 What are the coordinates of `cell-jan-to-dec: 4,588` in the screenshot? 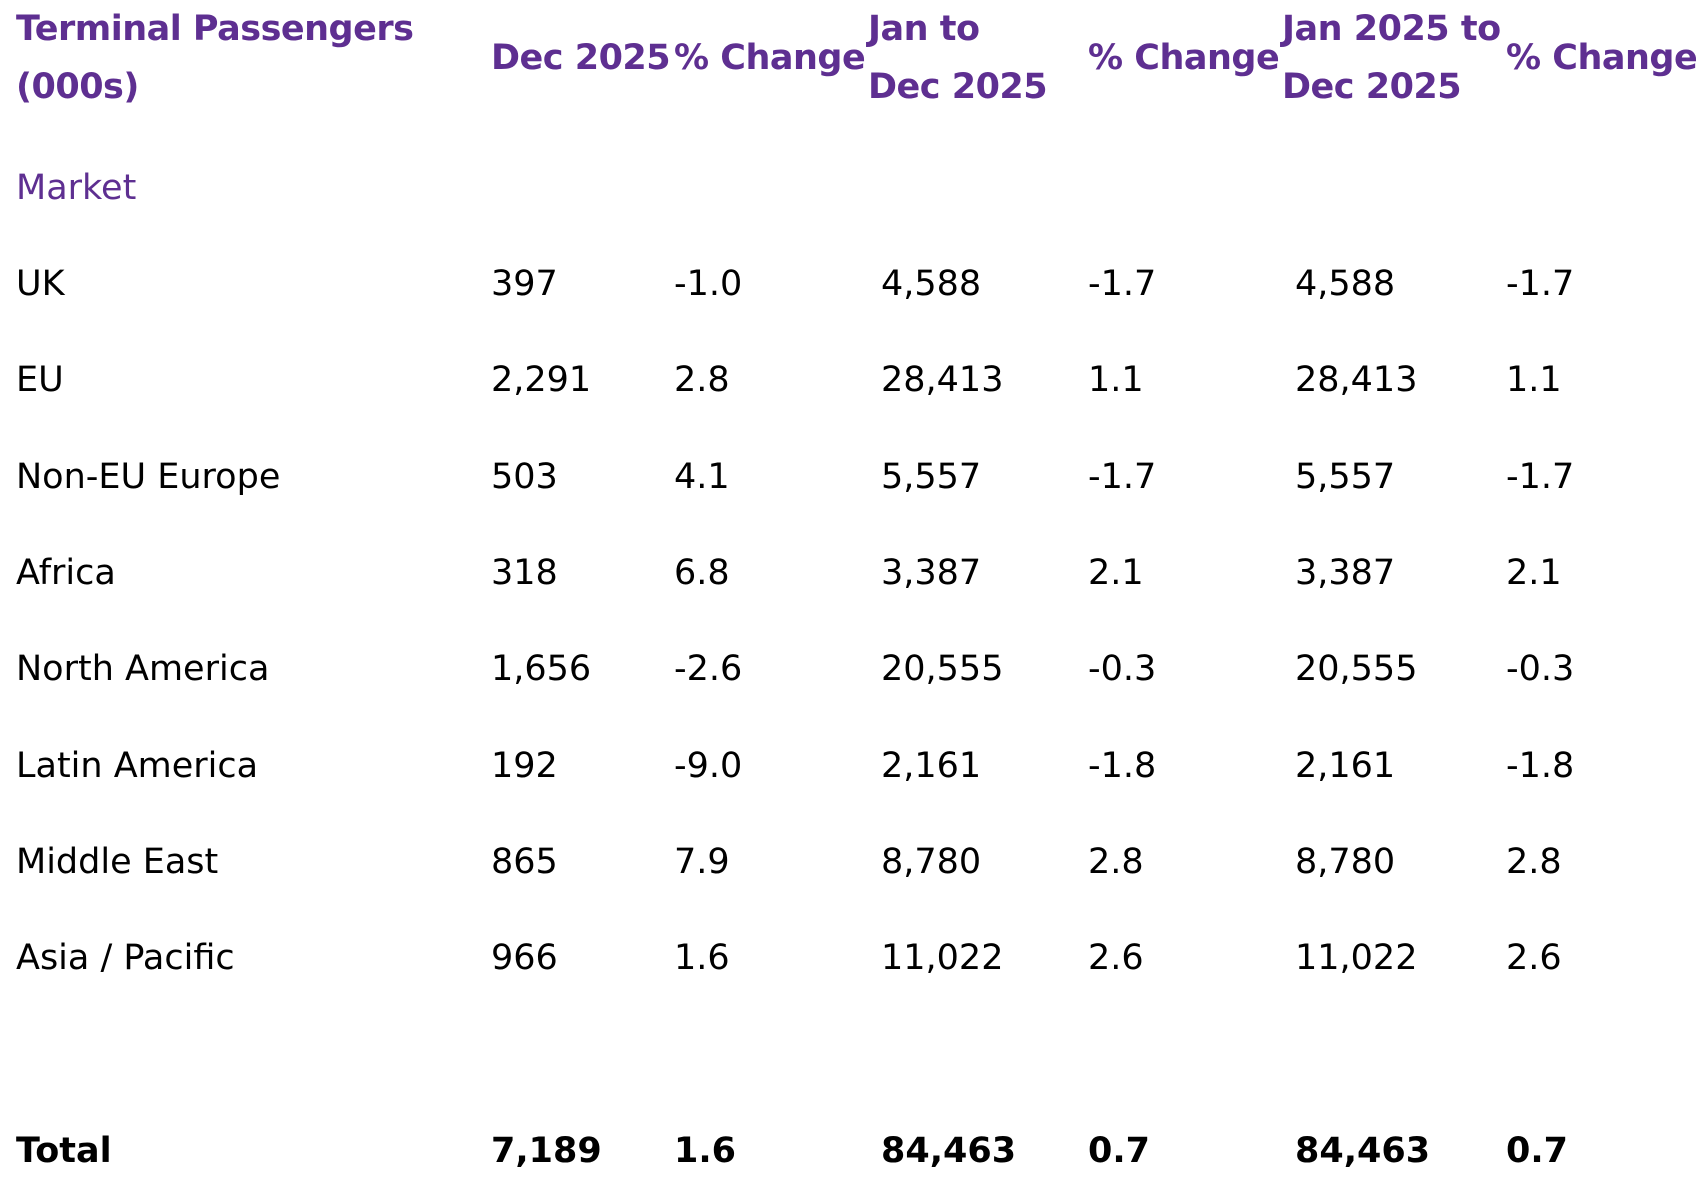 It's located at (931, 284).